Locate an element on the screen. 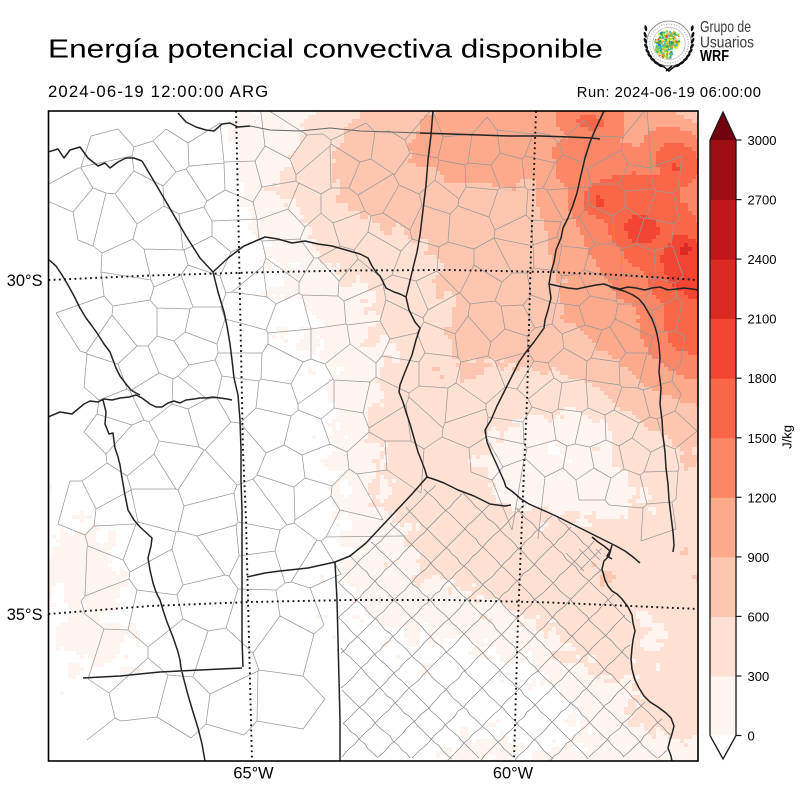  svg-text: 300 is located at coordinates (759, 676).